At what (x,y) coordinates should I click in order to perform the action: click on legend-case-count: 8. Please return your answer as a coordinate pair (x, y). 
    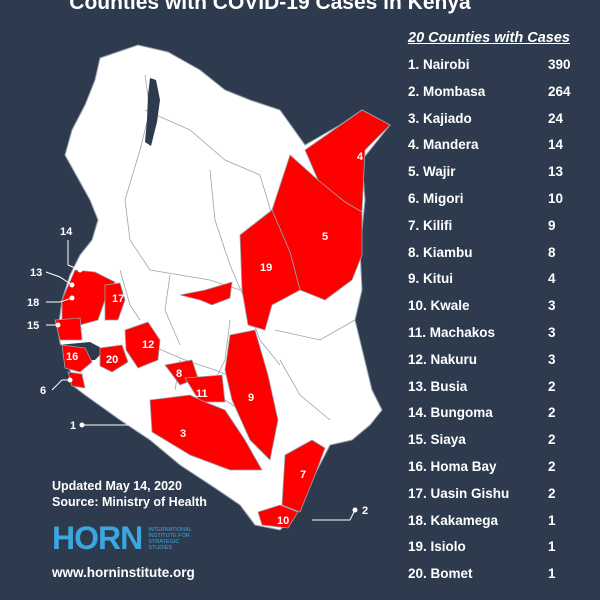
    Looking at the image, I should click on (552, 252).